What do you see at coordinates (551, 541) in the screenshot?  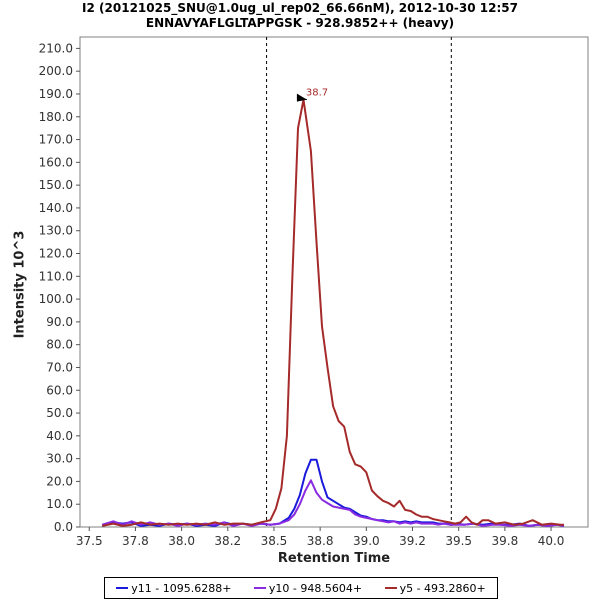 I see `x-tick-label: 40.0` at bounding box center [551, 541].